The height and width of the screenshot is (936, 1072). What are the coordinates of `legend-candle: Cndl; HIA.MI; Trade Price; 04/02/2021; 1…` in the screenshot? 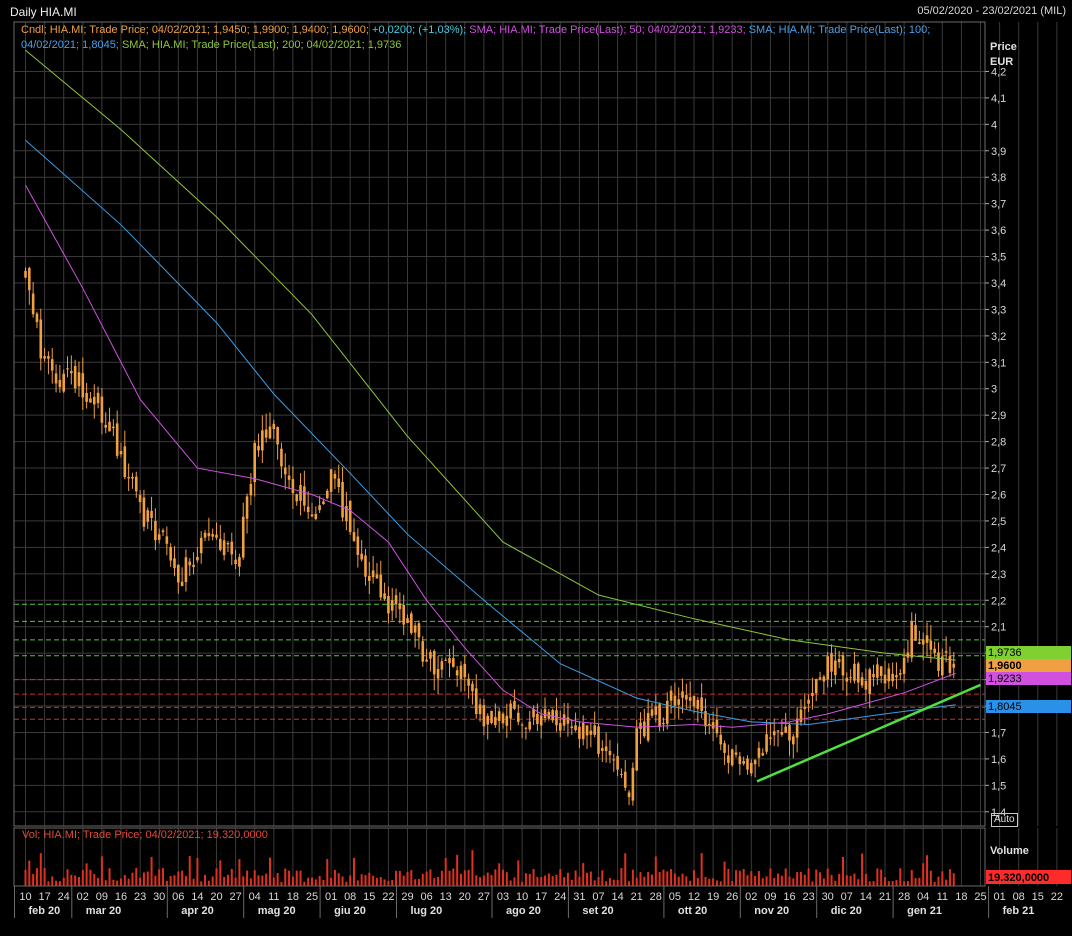 It's located at (195, 30).